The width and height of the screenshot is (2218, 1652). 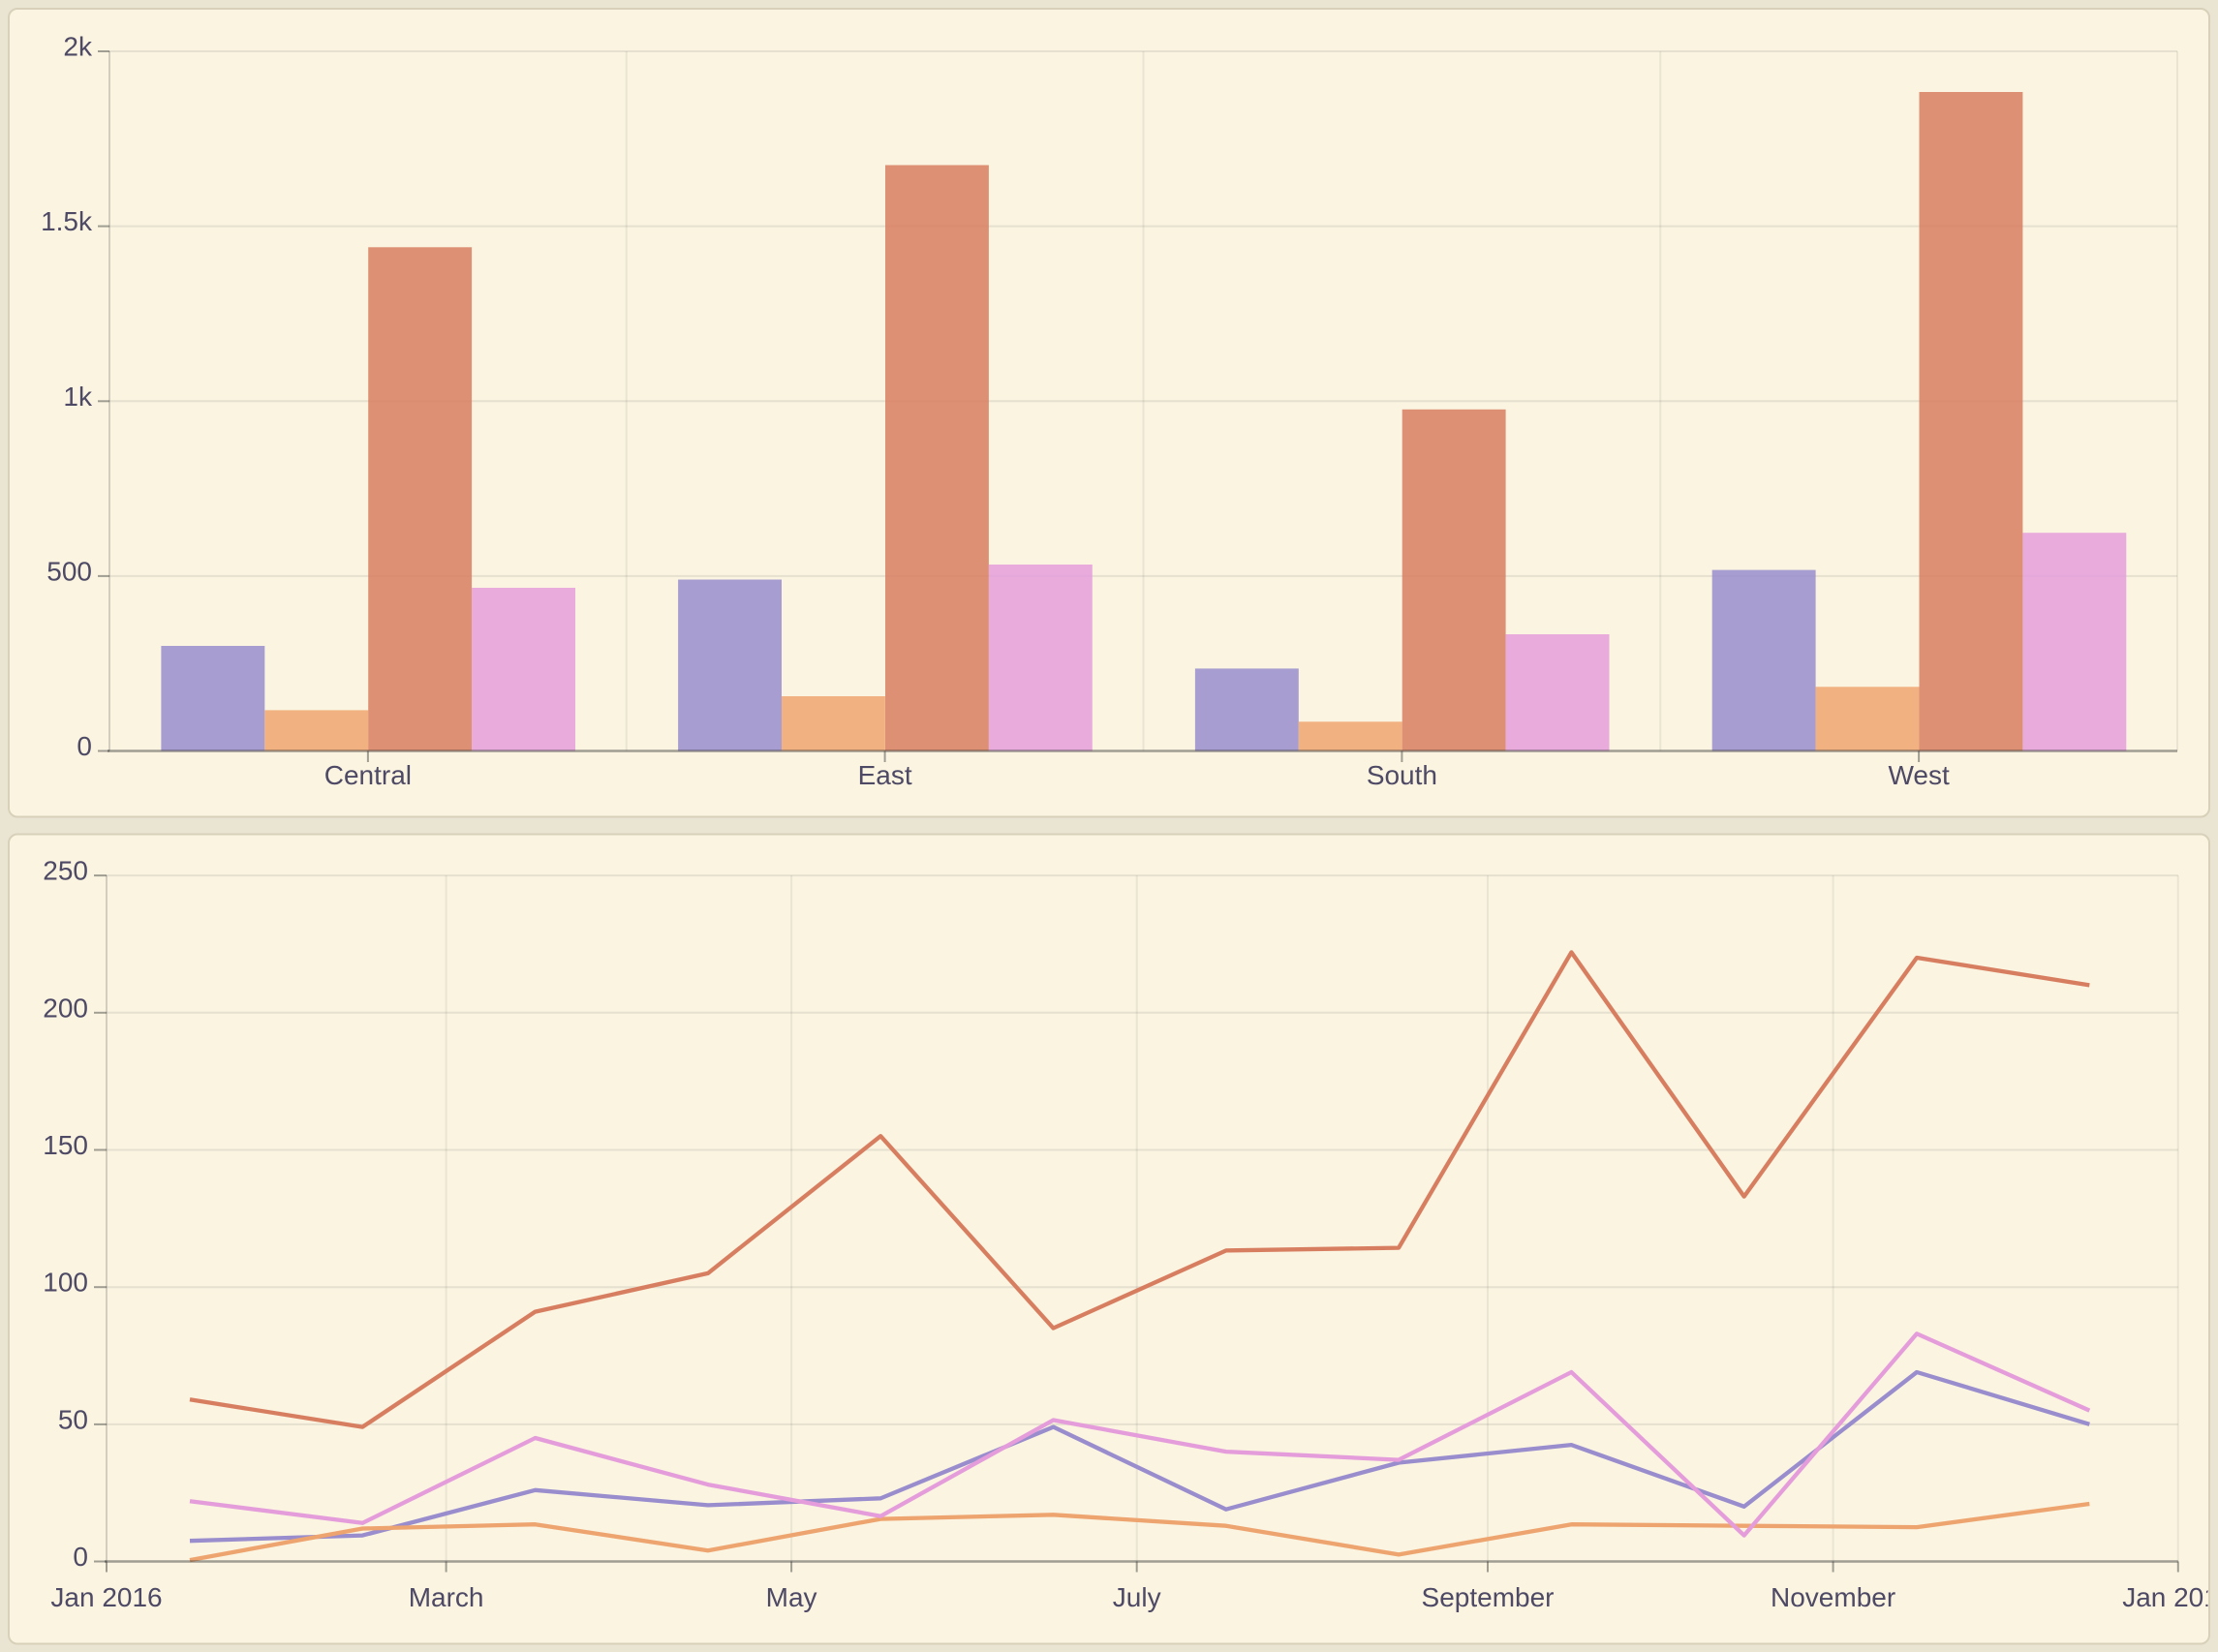 What do you see at coordinates (65, 1283) in the screenshot?
I see `svg-text: 100` at bounding box center [65, 1283].